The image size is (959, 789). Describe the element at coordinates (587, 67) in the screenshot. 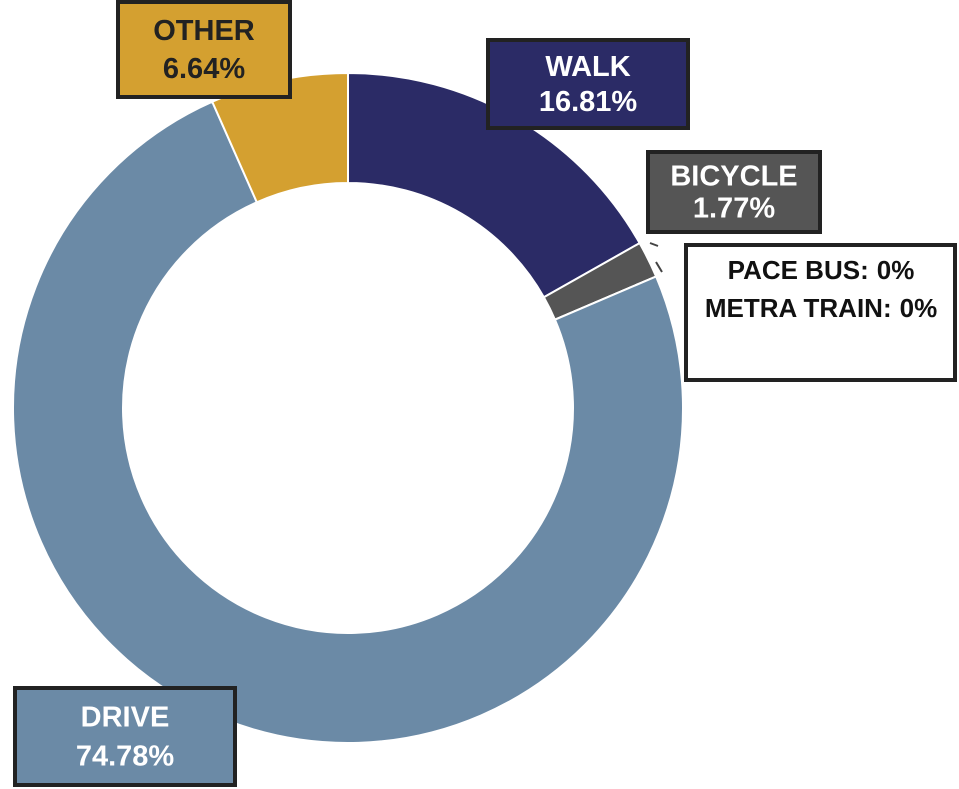

I see `category-label: WALK` at that location.